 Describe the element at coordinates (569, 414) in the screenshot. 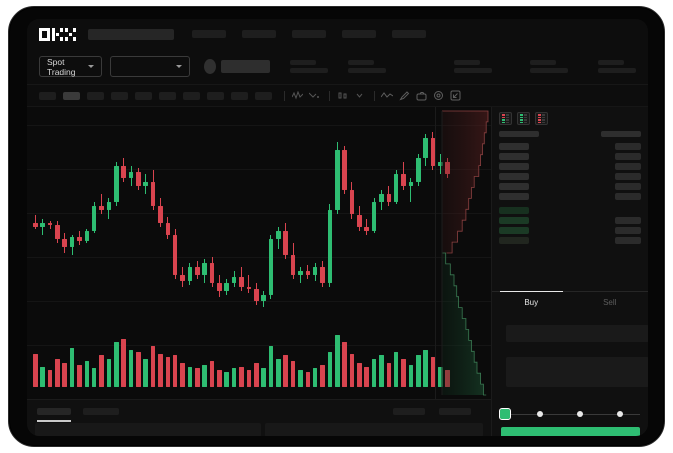

I see `amount-percent-slider` at that location.